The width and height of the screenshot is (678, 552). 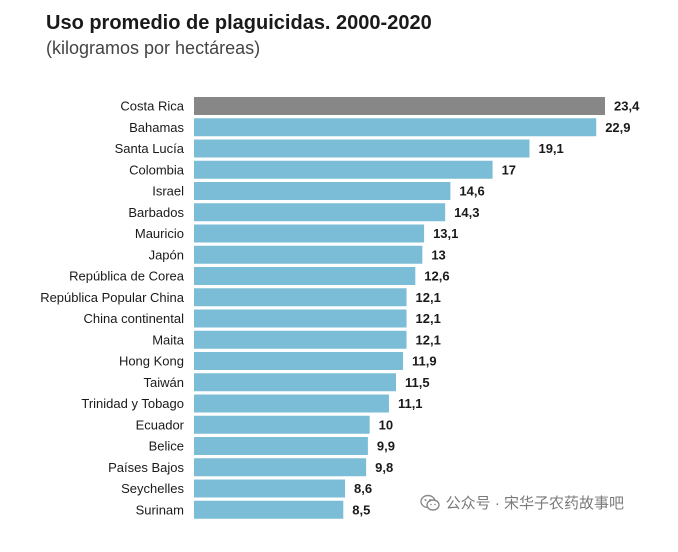 I want to click on value-label: 11,5, so click(x=417, y=382).